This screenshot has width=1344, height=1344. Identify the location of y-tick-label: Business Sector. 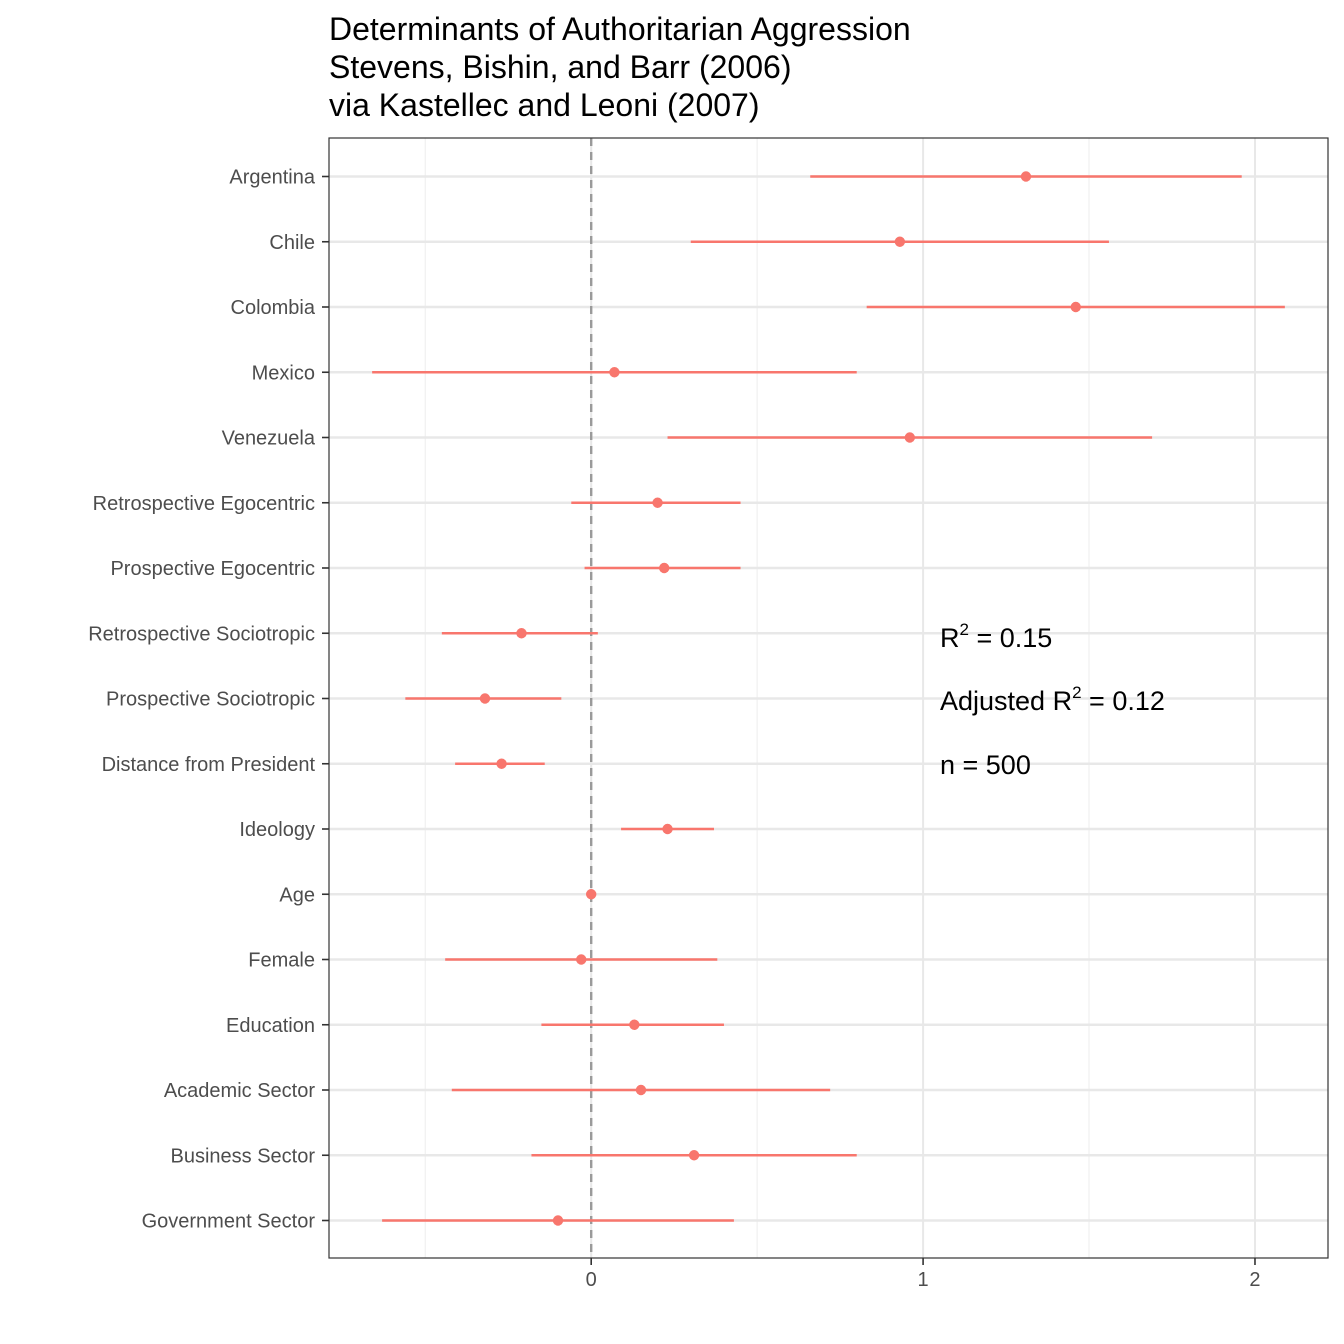
(242, 1156).